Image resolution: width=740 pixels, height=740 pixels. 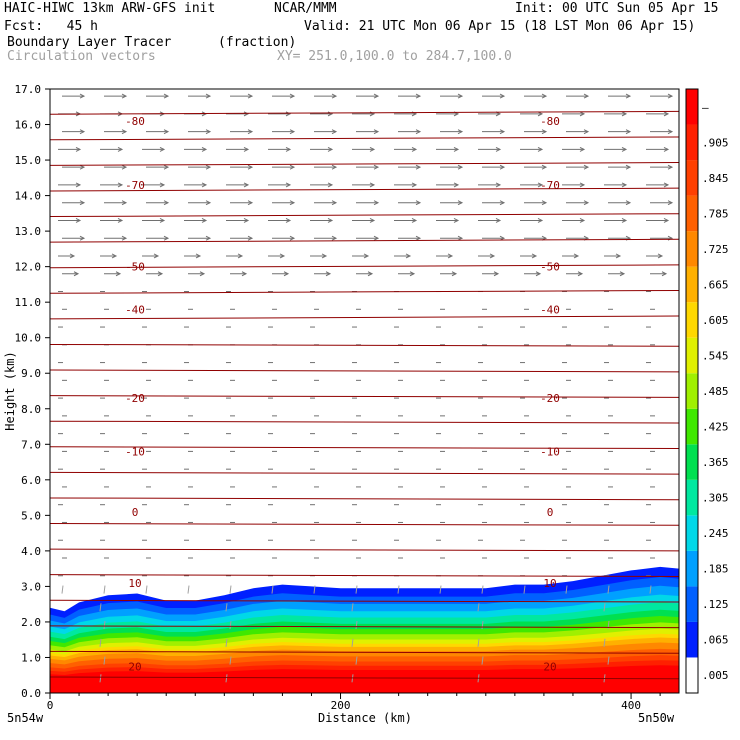 What do you see at coordinates (305, 8) in the screenshot?
I see `org-label: NCAR/MMM` at bounding box center [305, 8].